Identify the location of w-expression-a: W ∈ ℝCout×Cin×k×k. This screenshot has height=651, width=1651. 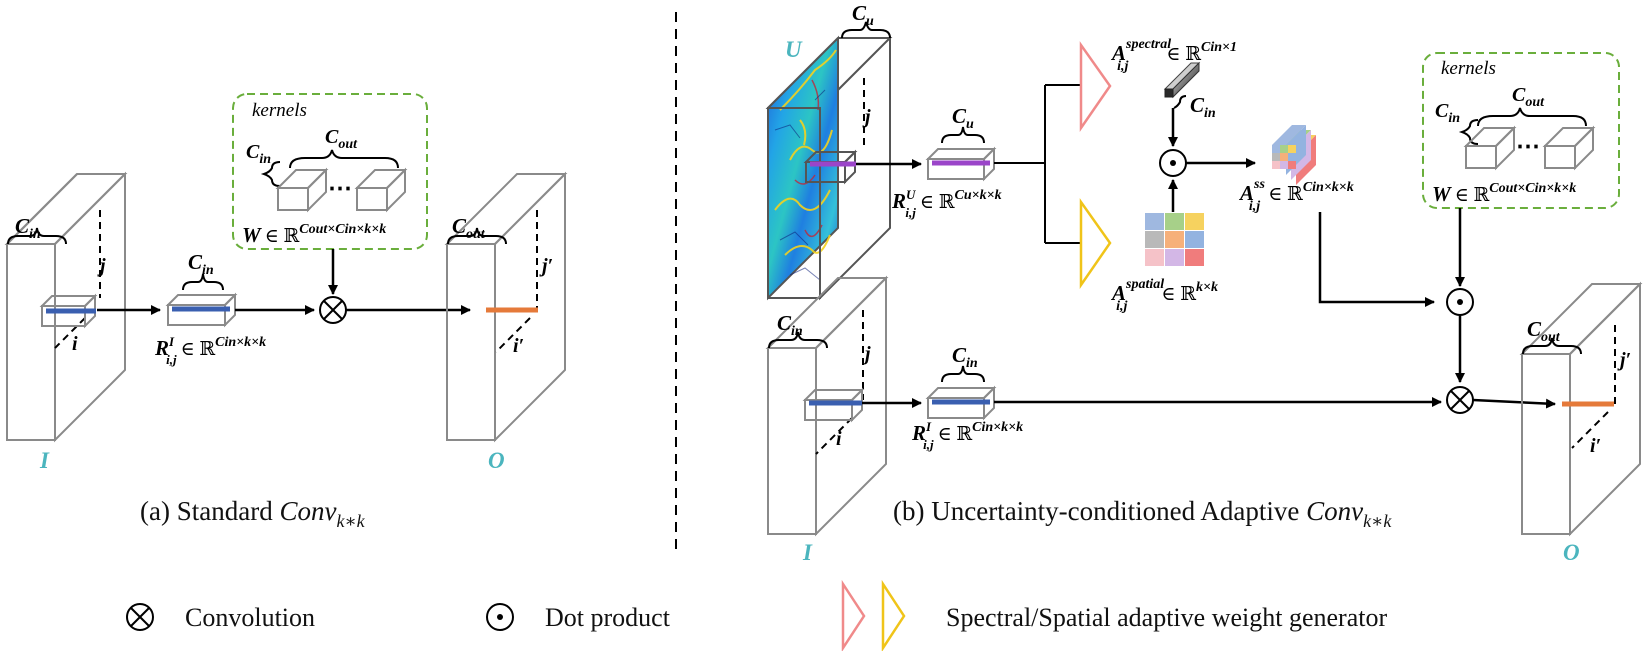
(314, 234).